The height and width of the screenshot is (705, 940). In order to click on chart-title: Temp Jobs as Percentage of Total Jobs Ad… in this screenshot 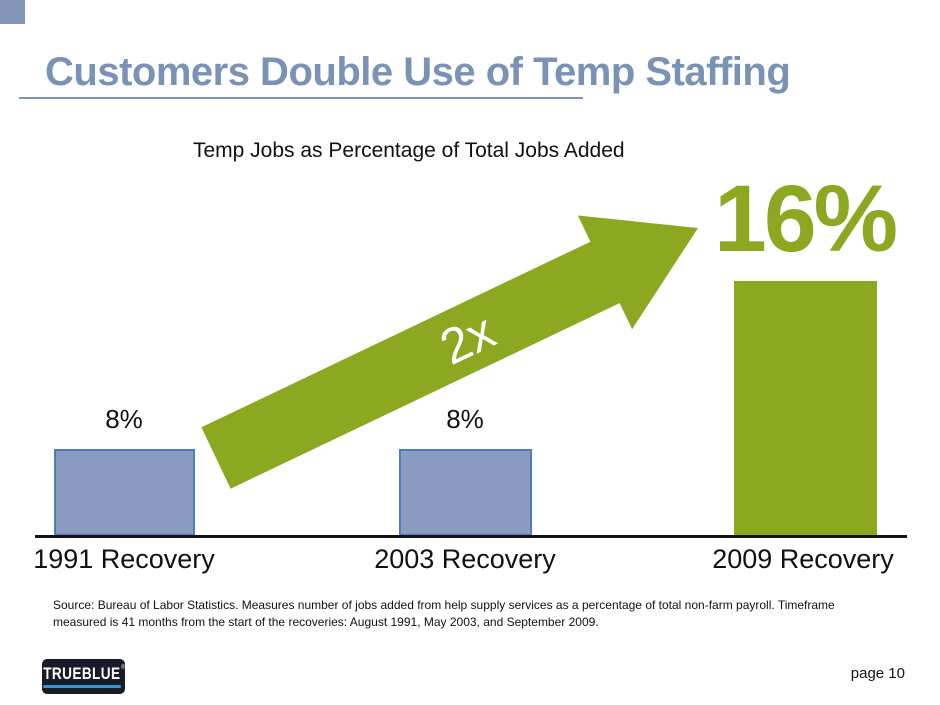, I will do `click(409, 150)`.